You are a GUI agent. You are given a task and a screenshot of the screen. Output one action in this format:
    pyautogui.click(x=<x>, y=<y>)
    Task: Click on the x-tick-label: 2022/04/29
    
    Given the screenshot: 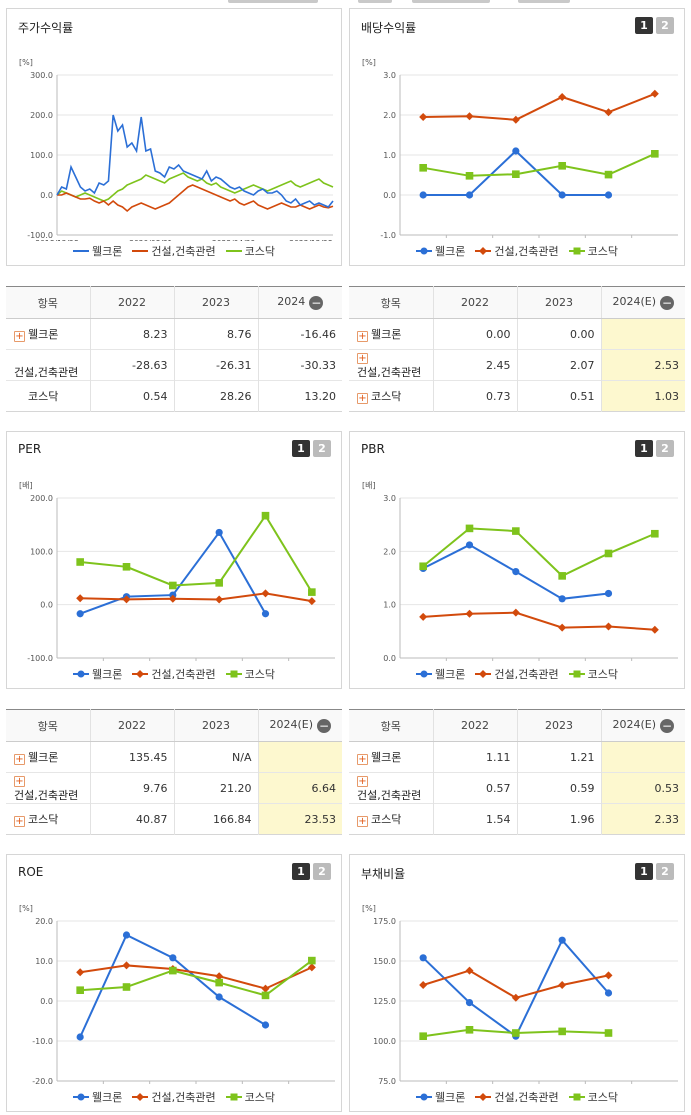 What is the action you would take?
    pyautogui.click(x=233, y=240)
    